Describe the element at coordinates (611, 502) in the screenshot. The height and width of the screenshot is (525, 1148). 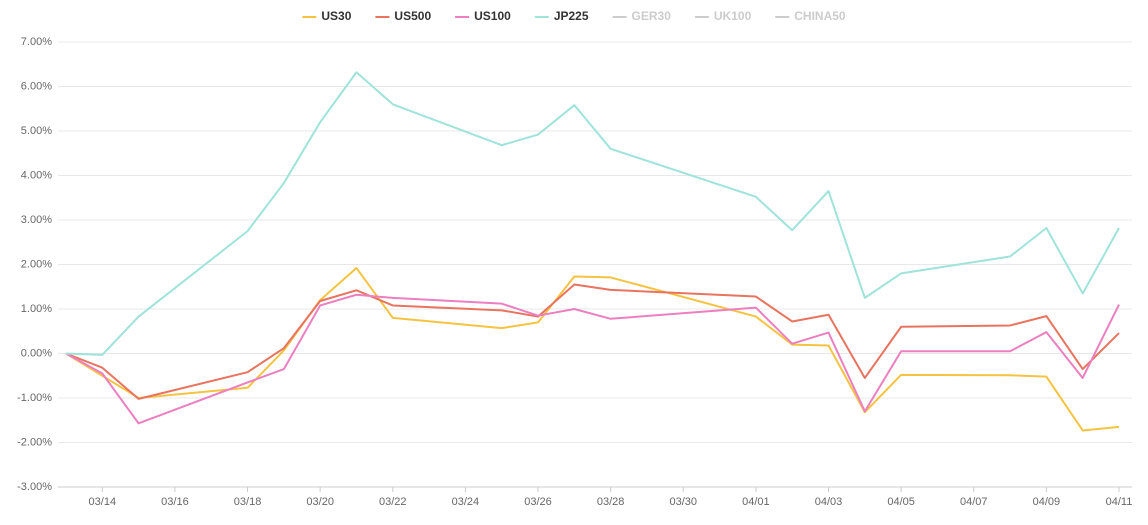
I see `x-tick-label: 03/28` at that location.